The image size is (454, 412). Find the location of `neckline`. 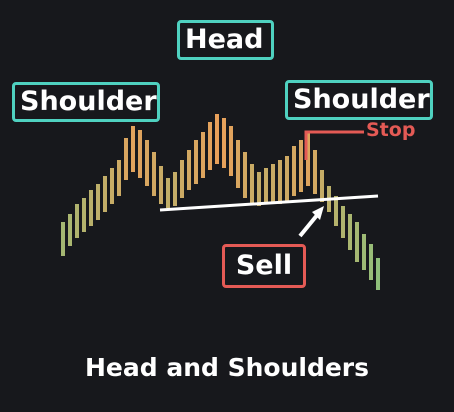

neckline is located at coordinates (269, 203).